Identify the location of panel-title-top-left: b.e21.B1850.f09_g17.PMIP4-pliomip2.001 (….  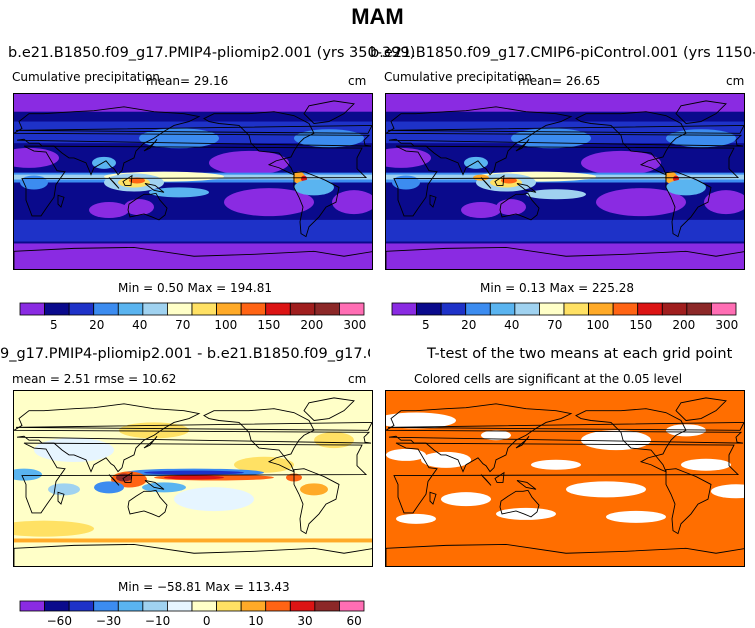
(212, 53).